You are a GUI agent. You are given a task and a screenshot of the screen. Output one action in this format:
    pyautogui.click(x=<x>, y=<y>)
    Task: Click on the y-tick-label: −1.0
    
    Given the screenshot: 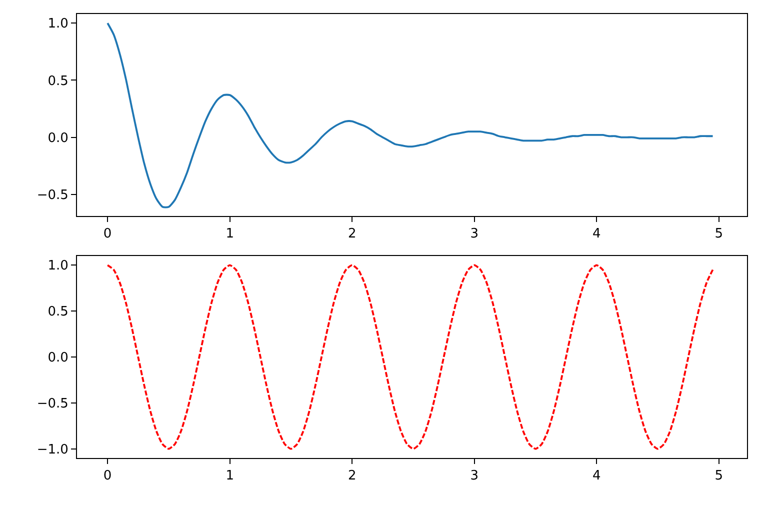 What is the action you would take?
    pyautogui.click(x=52, y=450)
    